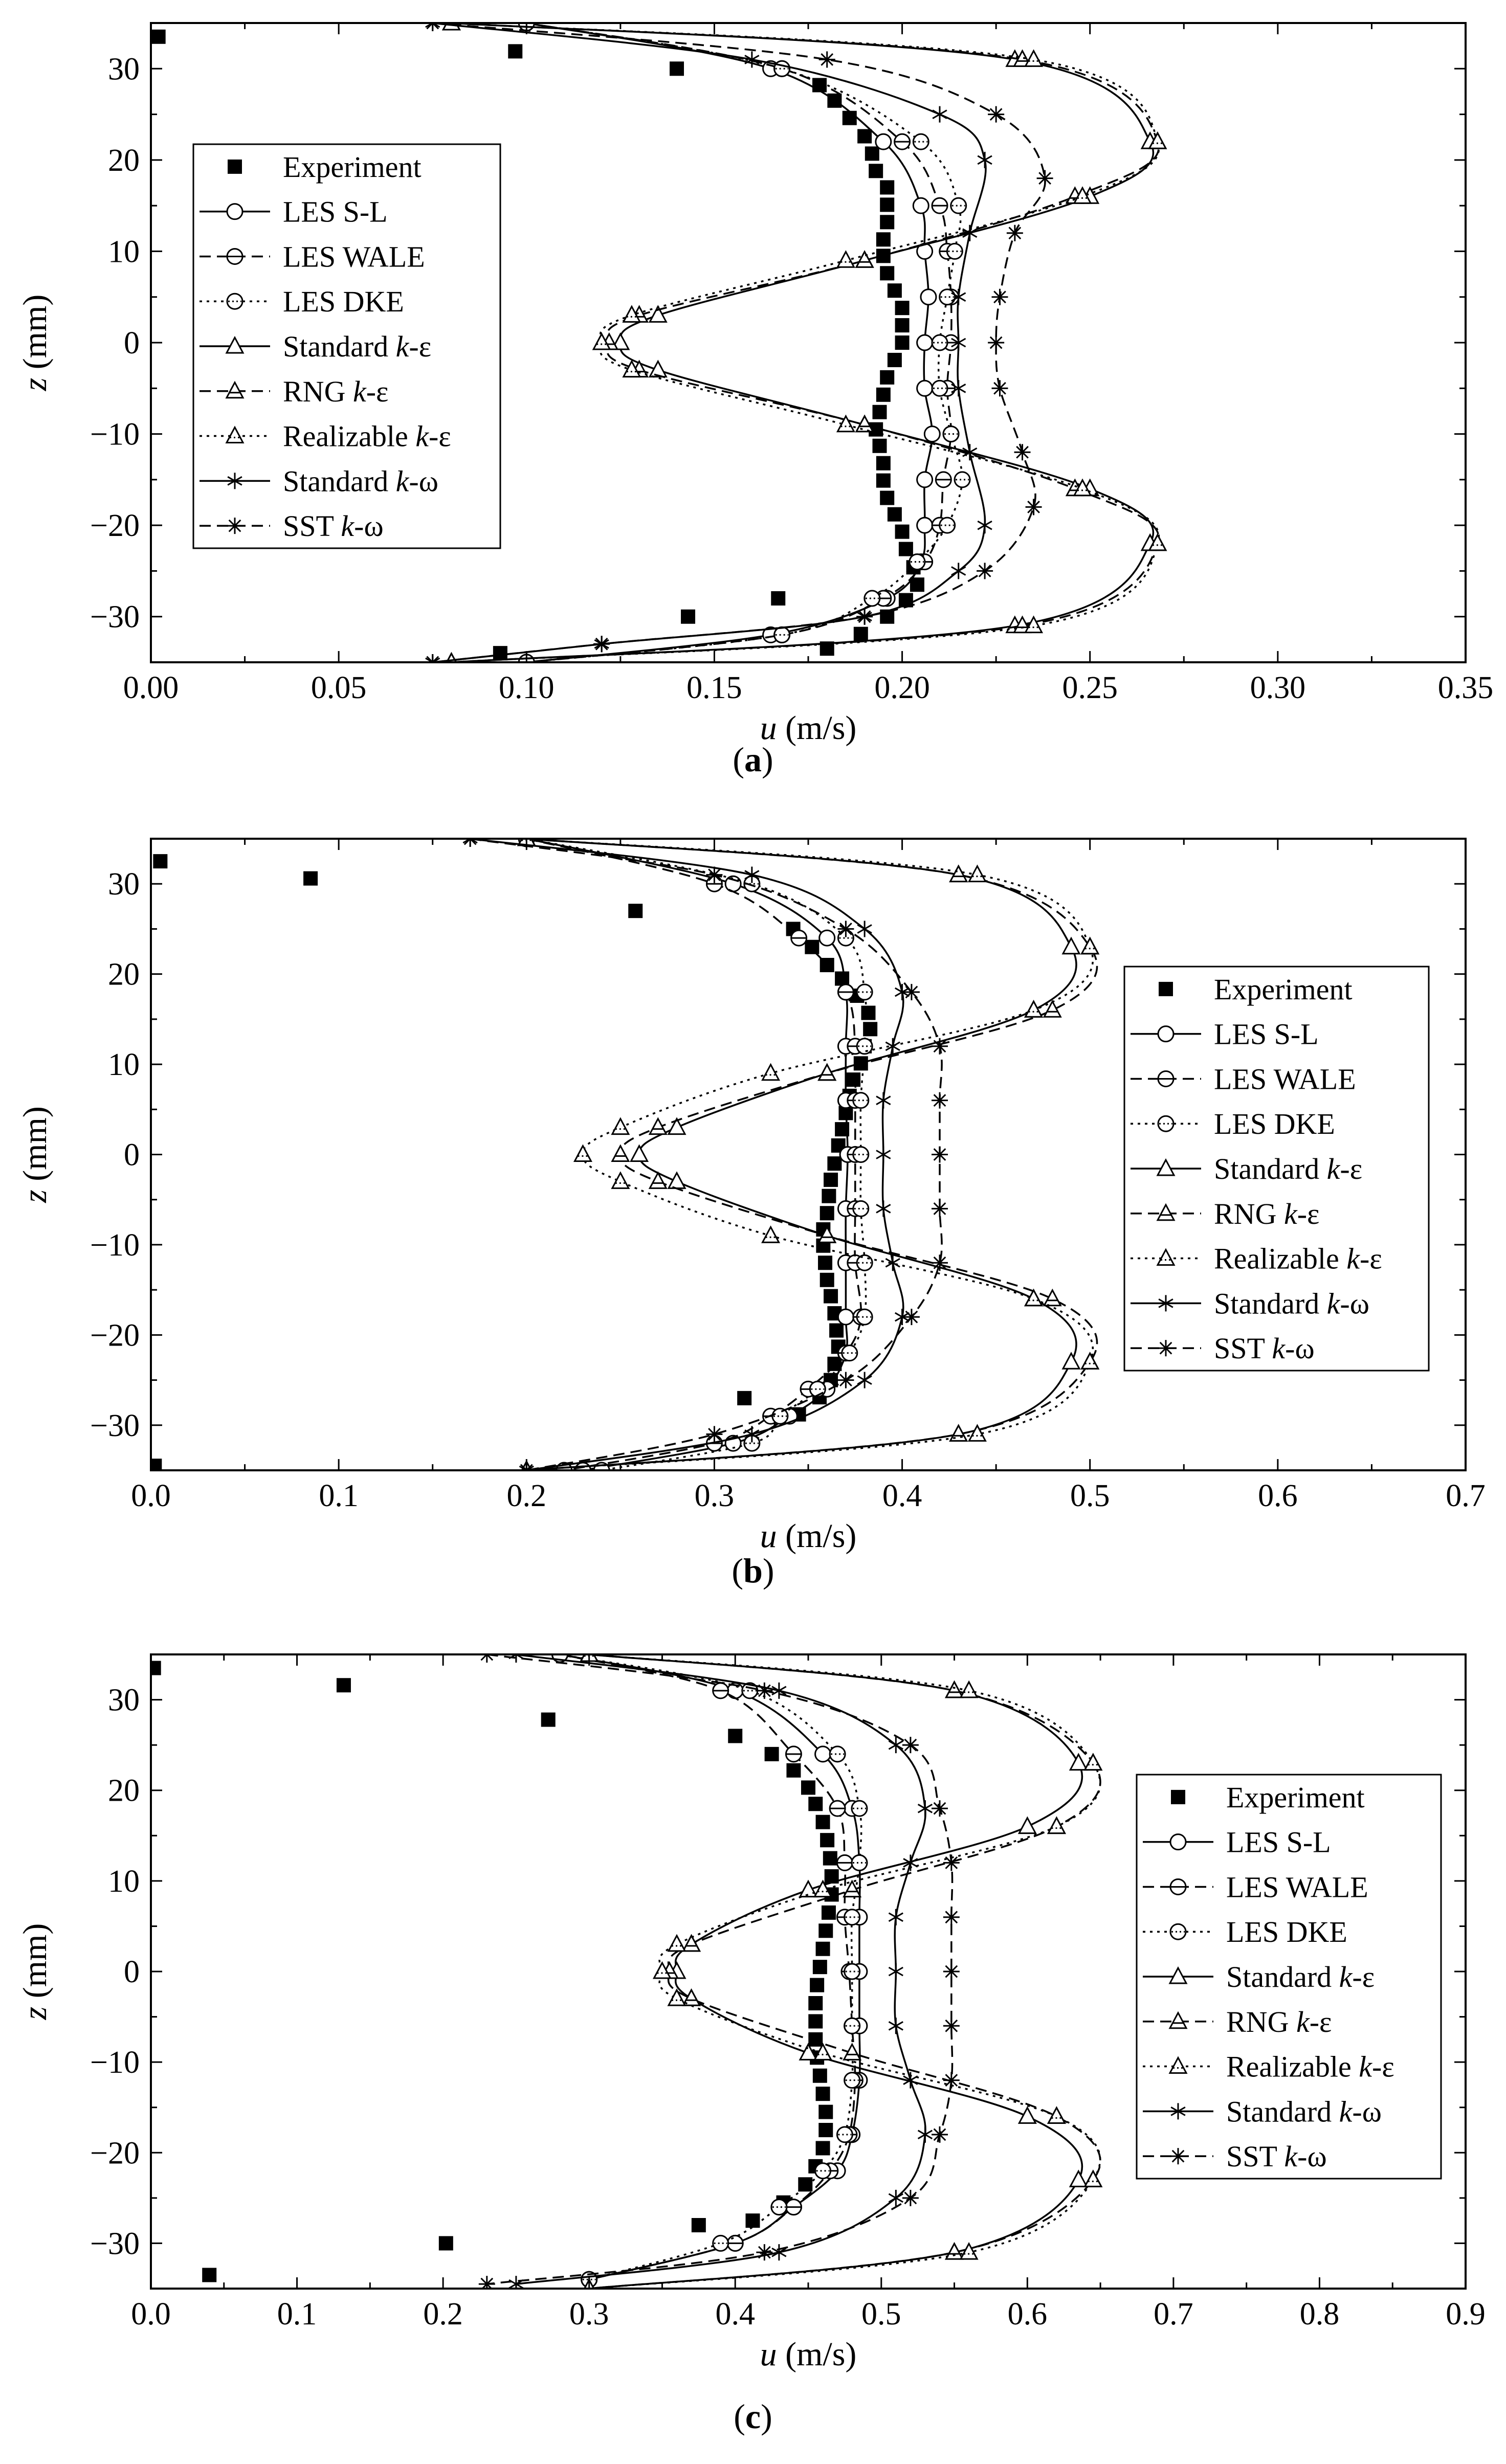  Describe the element at coordinates (715, 1496) in the screenshot. I see `x-tick-label: 0.3` at that location.